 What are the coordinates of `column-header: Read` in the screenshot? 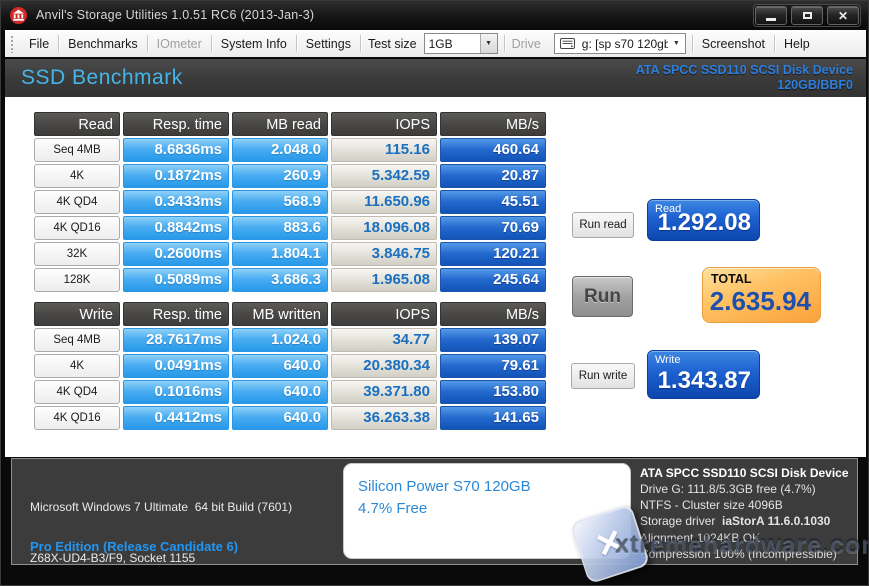 It's located at (77, 124).